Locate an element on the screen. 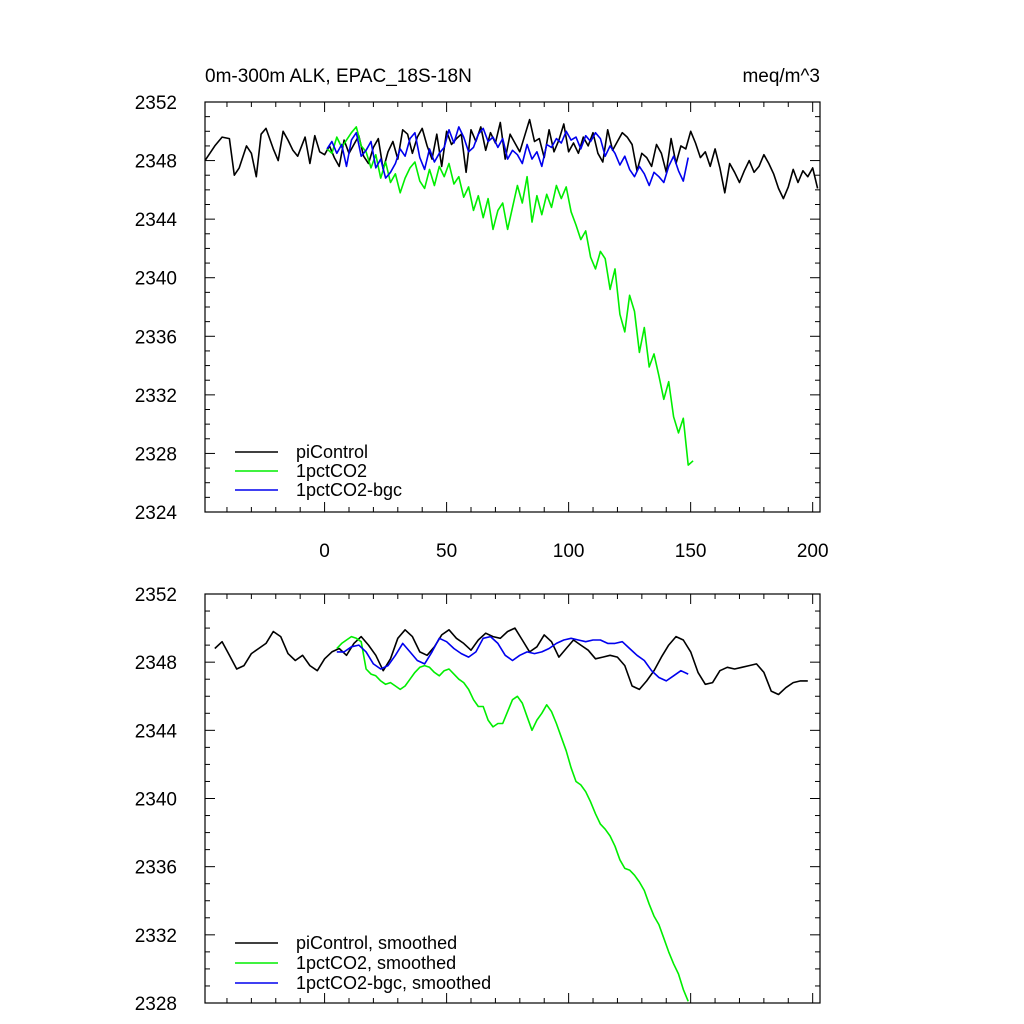 The height and width of the screenshot is (1024, 1024). x-tick-label: 100 is located at coordinates (569, 551).